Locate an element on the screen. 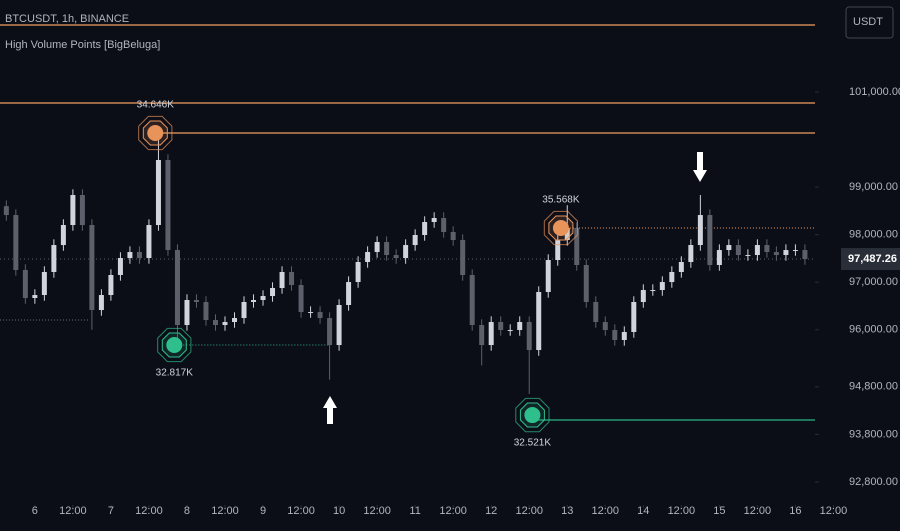 Image resolution: width=900 pixels, height=531 pixels. x-tick-label: 12 is located at coordinates (491, 511).